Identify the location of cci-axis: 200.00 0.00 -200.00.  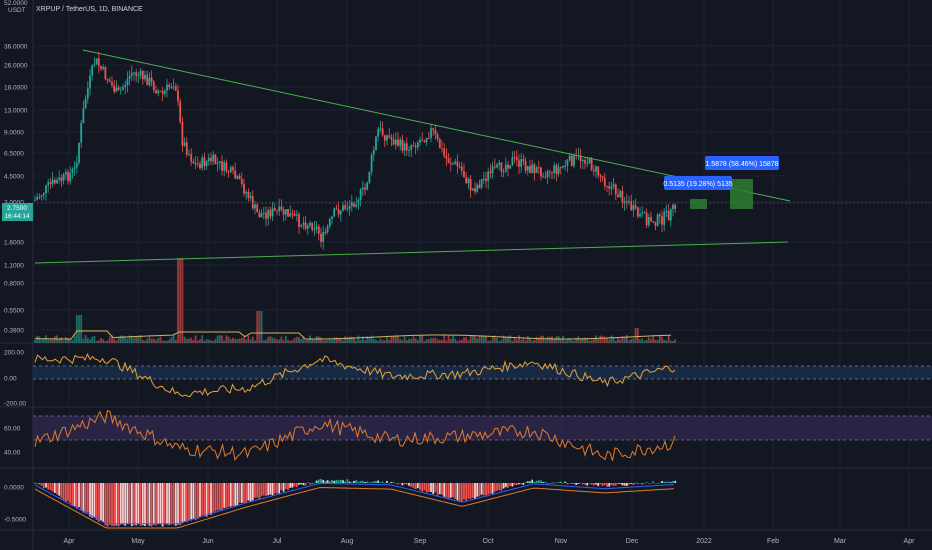
(15, 379).